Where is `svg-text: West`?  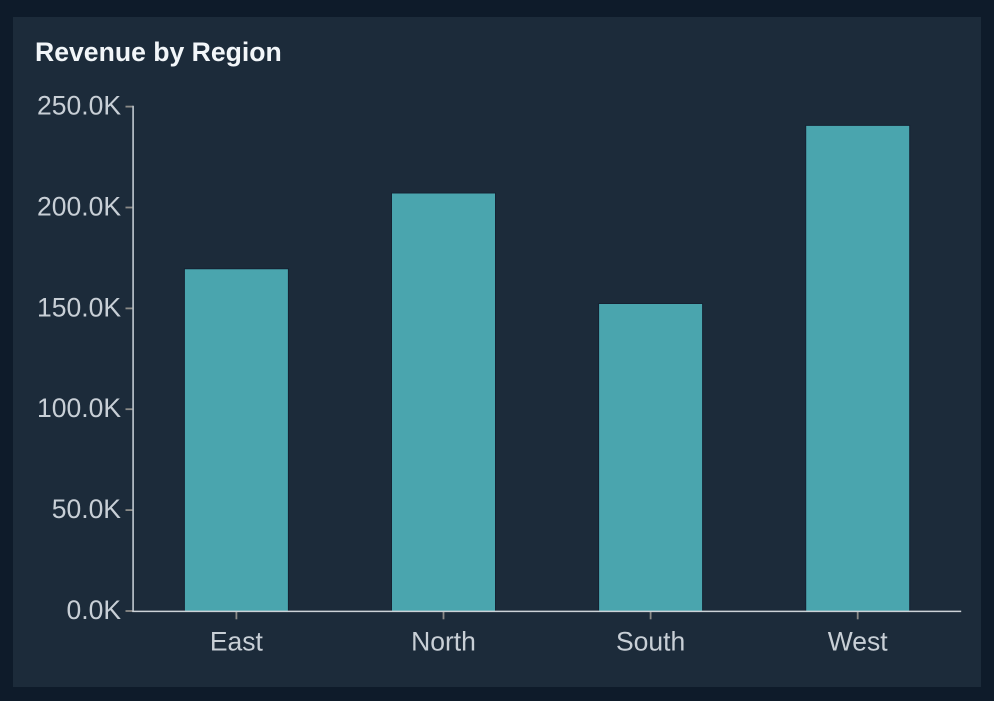
svg-text: West is located at coordinates (858, 641).